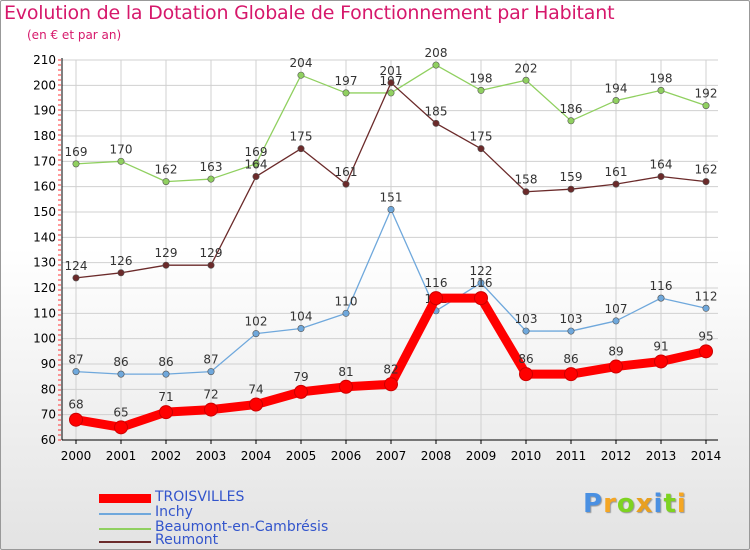  What do you see at coordinates (44, 263) in the screenshot?
I see `y-tick-label: 130` at bounding box center [44, 263].